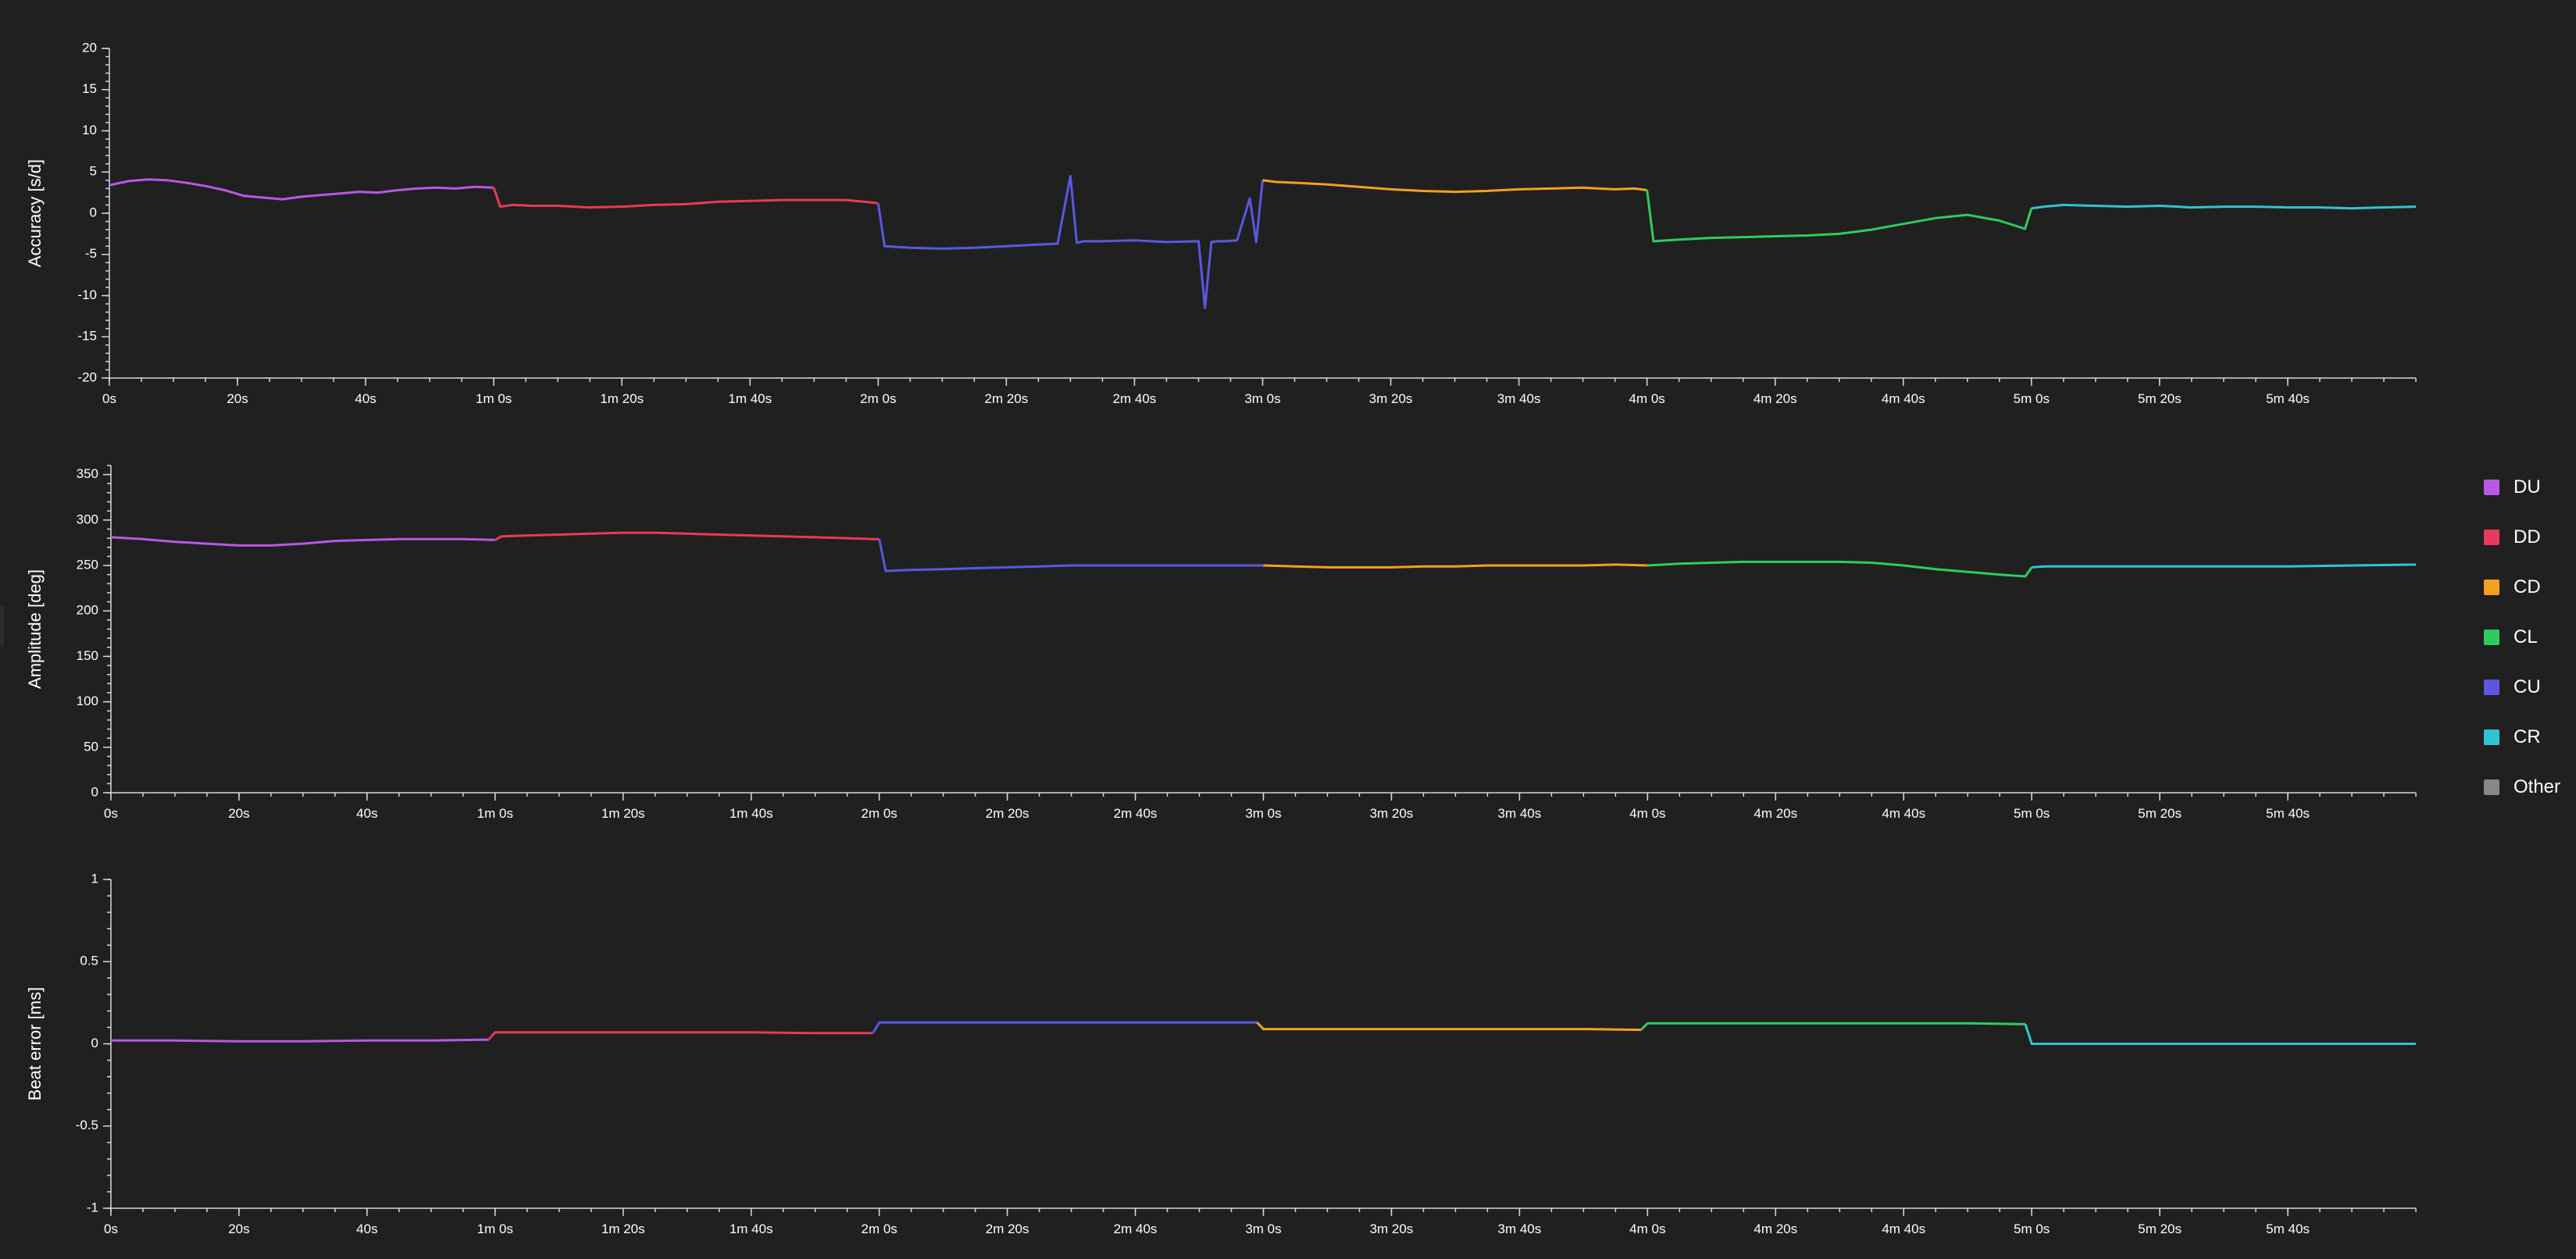 The image size is (2576, 1259). I want to click on legend-item-cu: CU, so click(2522, 687).